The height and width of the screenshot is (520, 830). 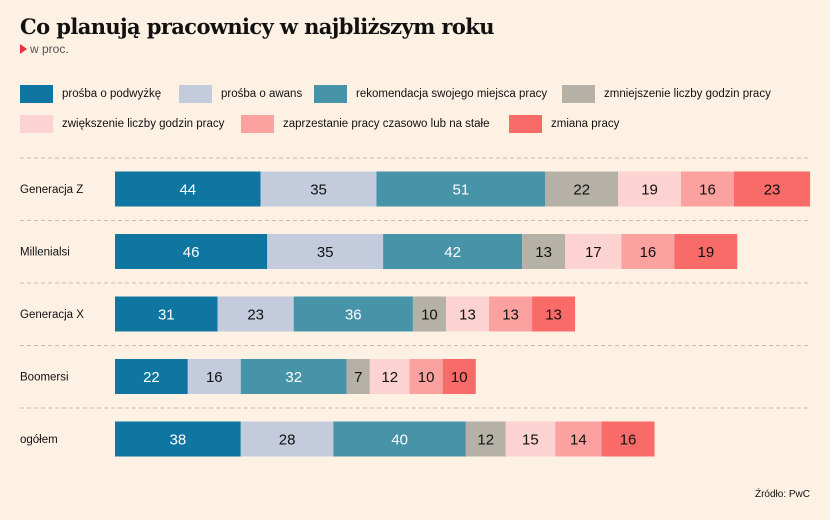 I want to click on data-label: 28, so click(x=287, y=440).